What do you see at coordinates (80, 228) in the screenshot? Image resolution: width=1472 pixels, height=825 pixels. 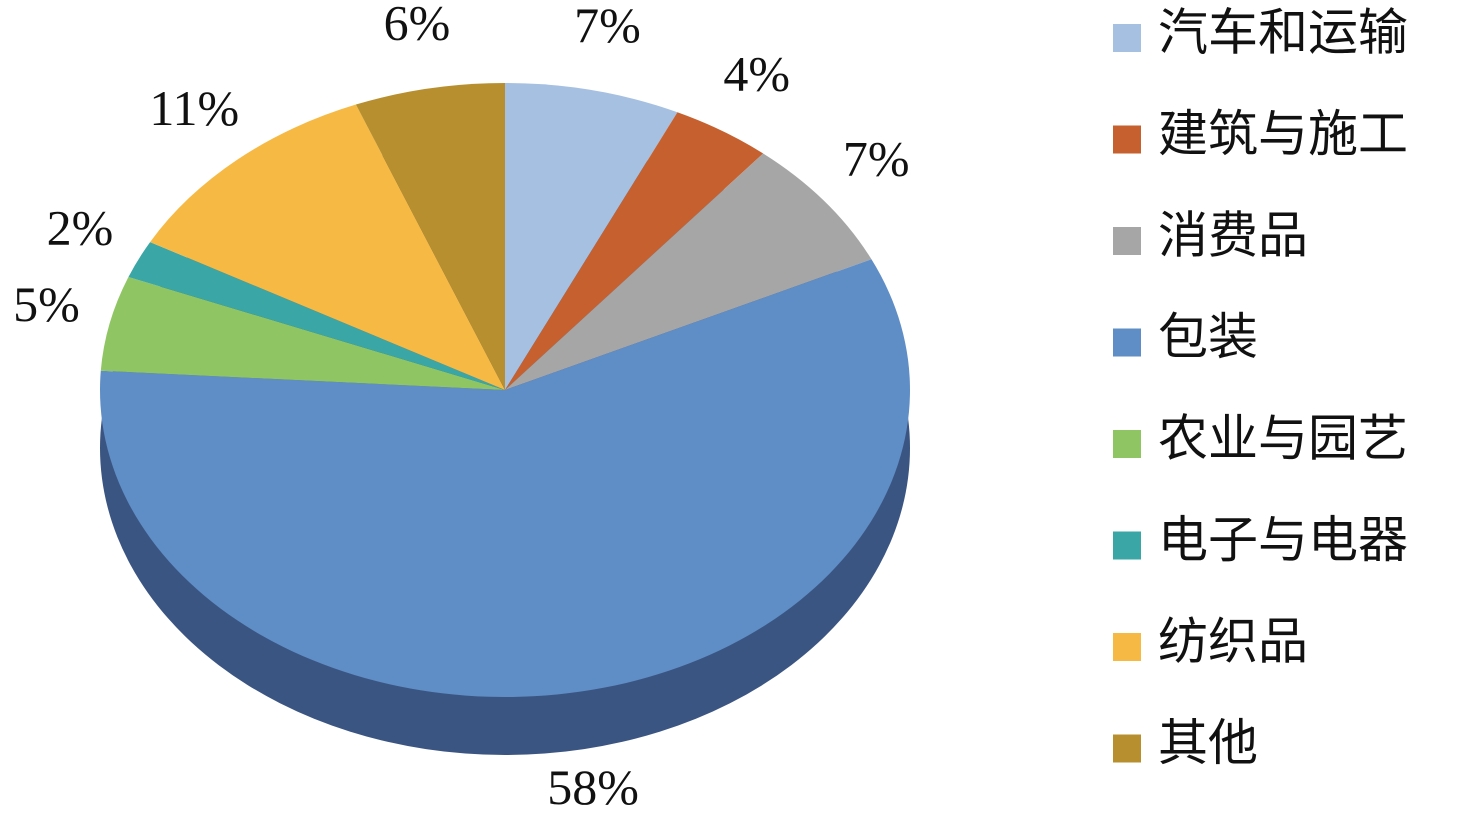 I see `data-label: 2%` at bounding box center [80, 228].